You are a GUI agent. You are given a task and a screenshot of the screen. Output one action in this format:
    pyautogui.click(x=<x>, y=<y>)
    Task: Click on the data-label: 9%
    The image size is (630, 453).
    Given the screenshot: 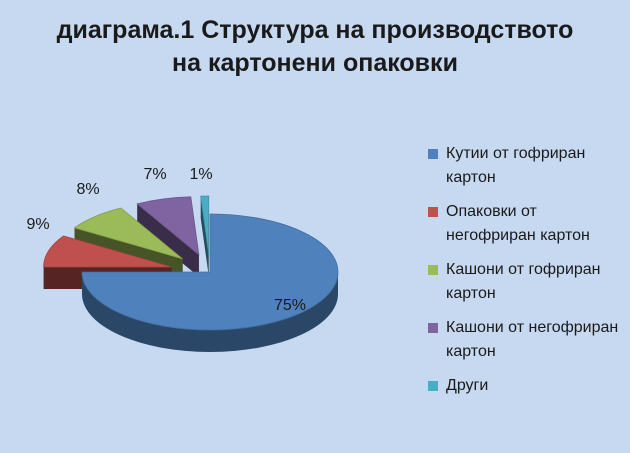 What is the action you would take?
    pyautogui.click(x=37, y=224)
    